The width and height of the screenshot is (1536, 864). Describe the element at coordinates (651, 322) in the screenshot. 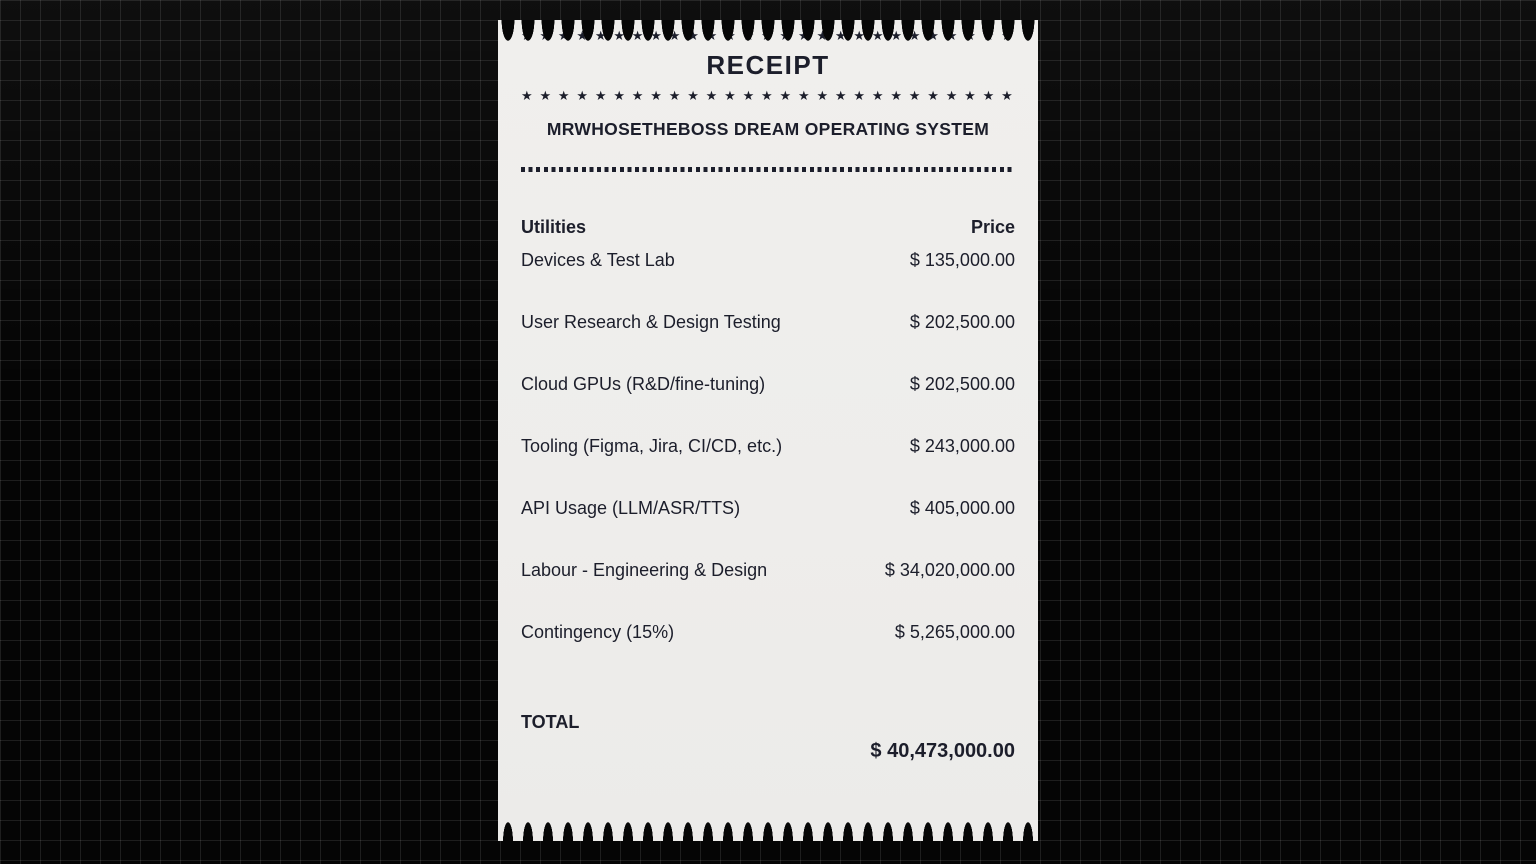

I see `line-item-label: User Research & Design Testing` at that location.